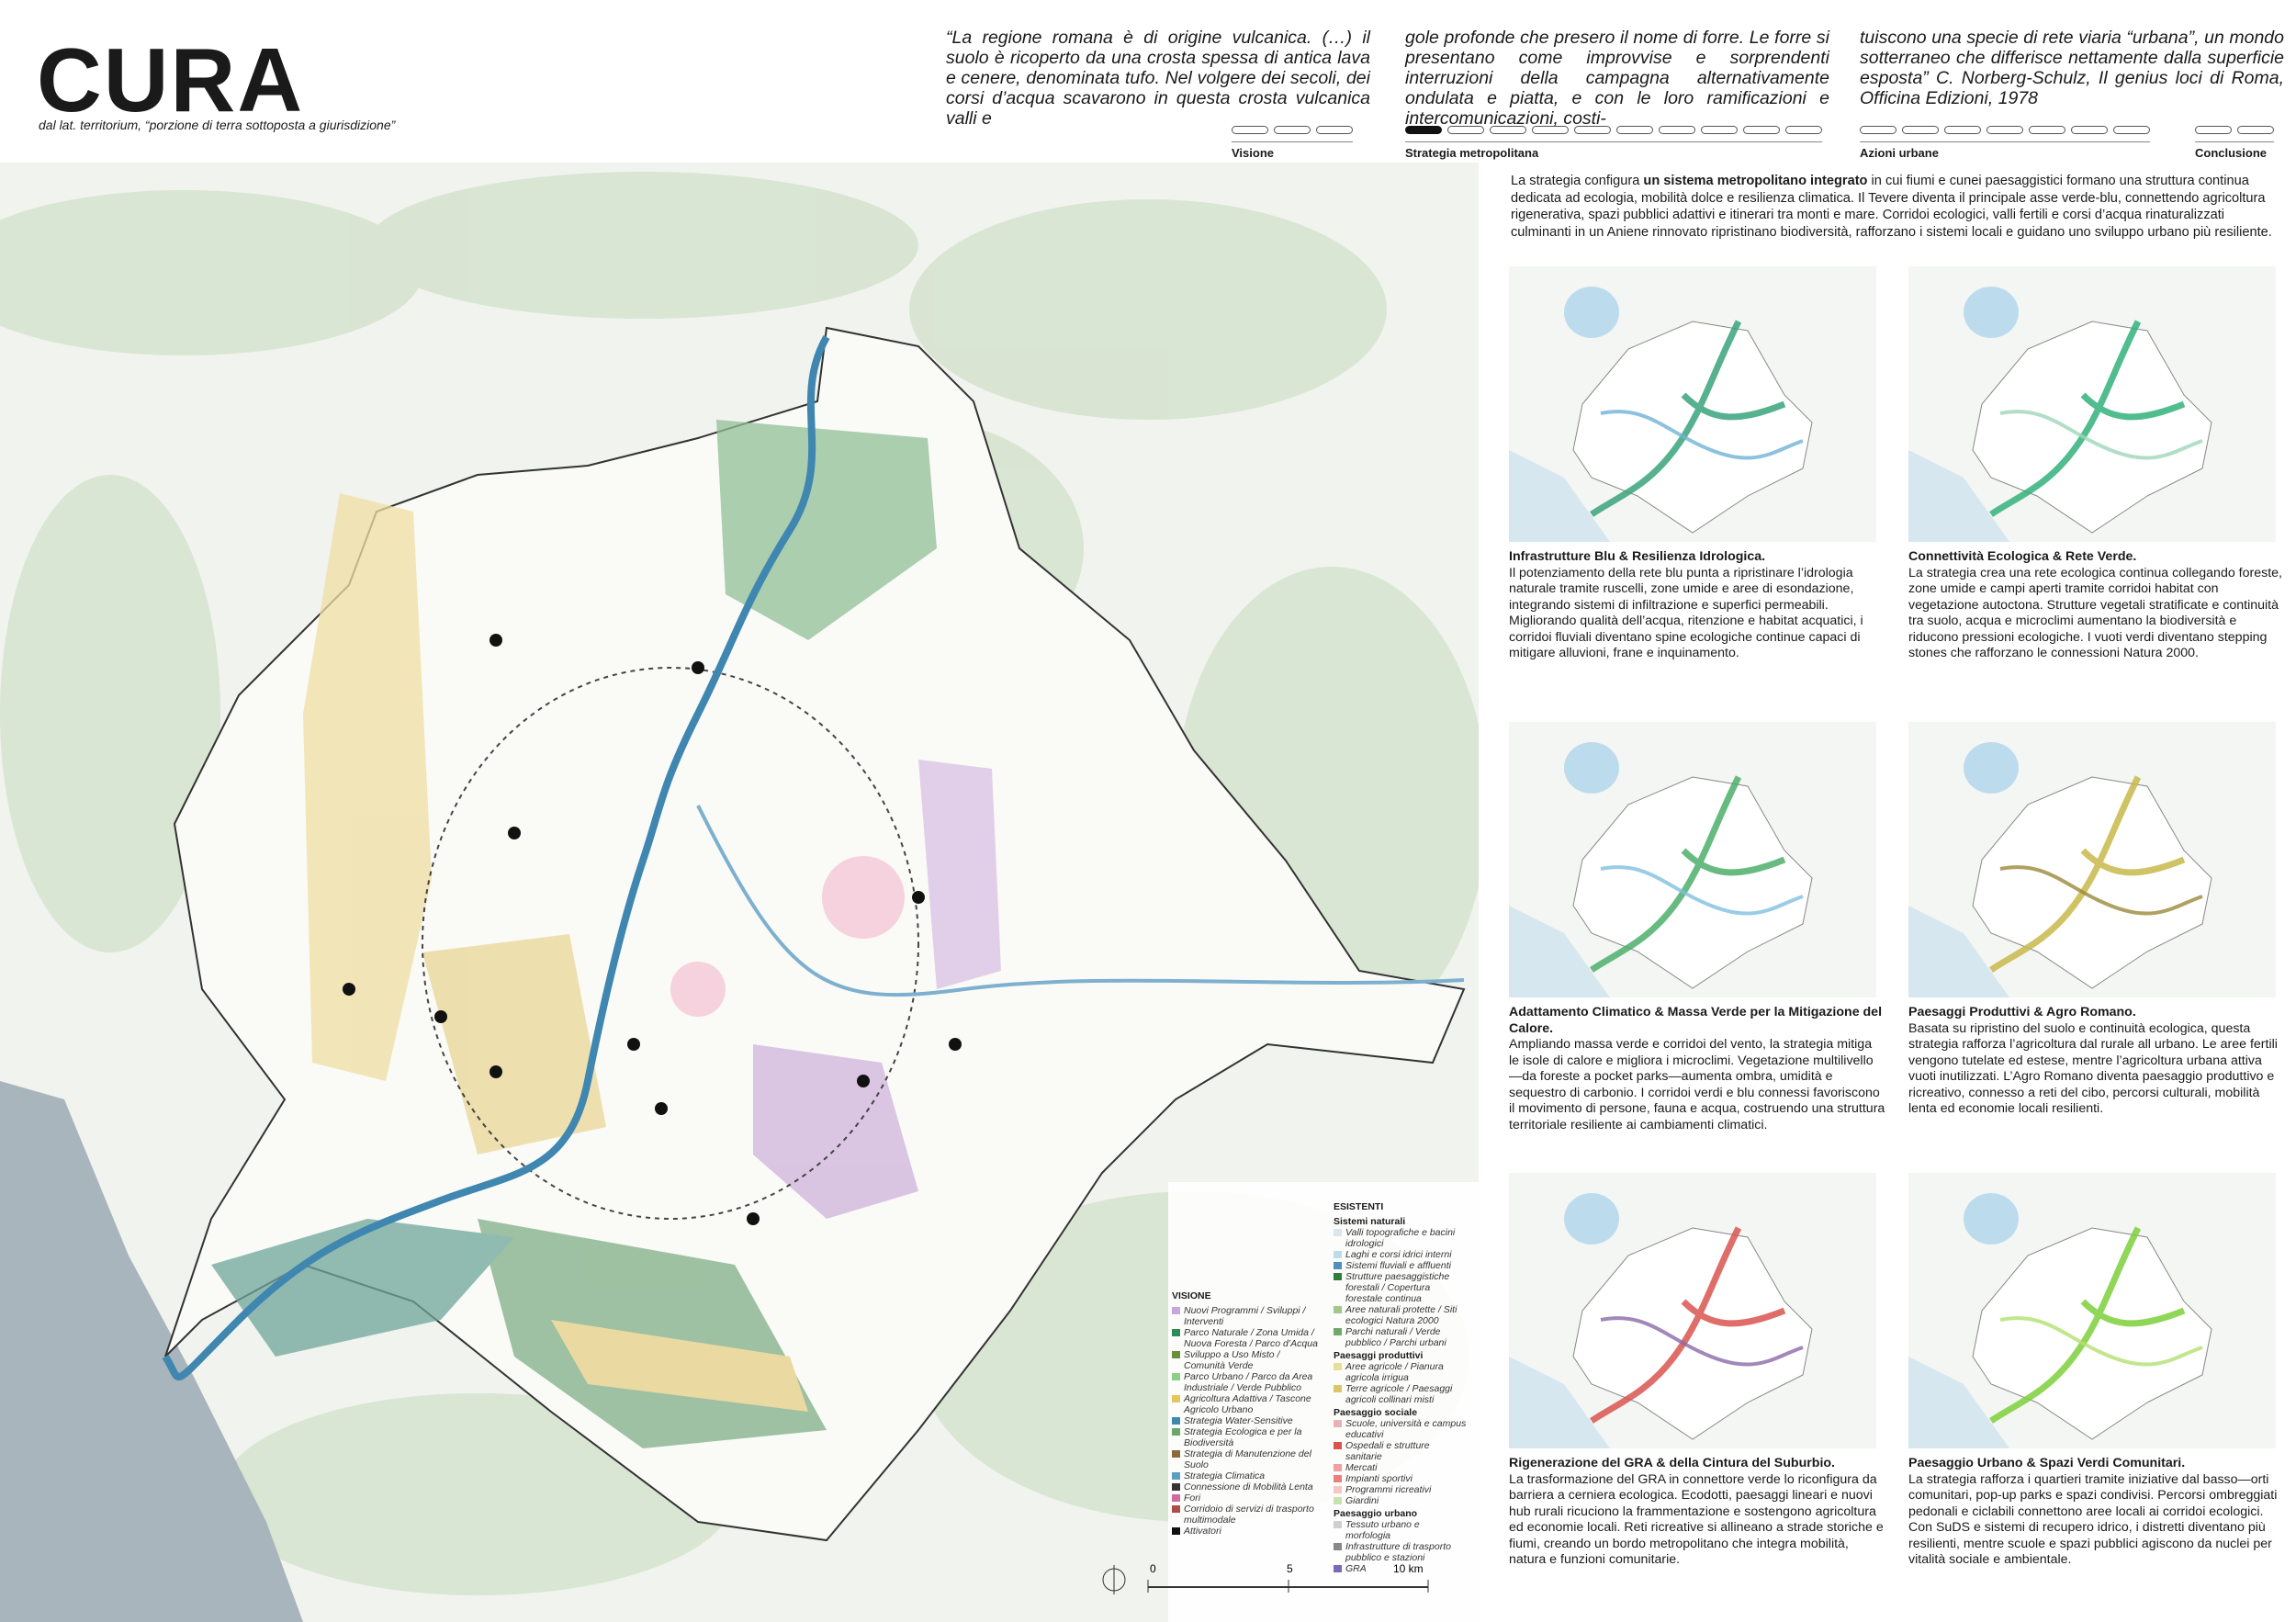 The width and height of the screenshot is (2296, 1622). What do you see at coordinates (1232, 1360) in the screenshot?
I see `legend-label: Sviluppo a Uso Misto / Comunità Verde` at bounding box center [1232, 1360].